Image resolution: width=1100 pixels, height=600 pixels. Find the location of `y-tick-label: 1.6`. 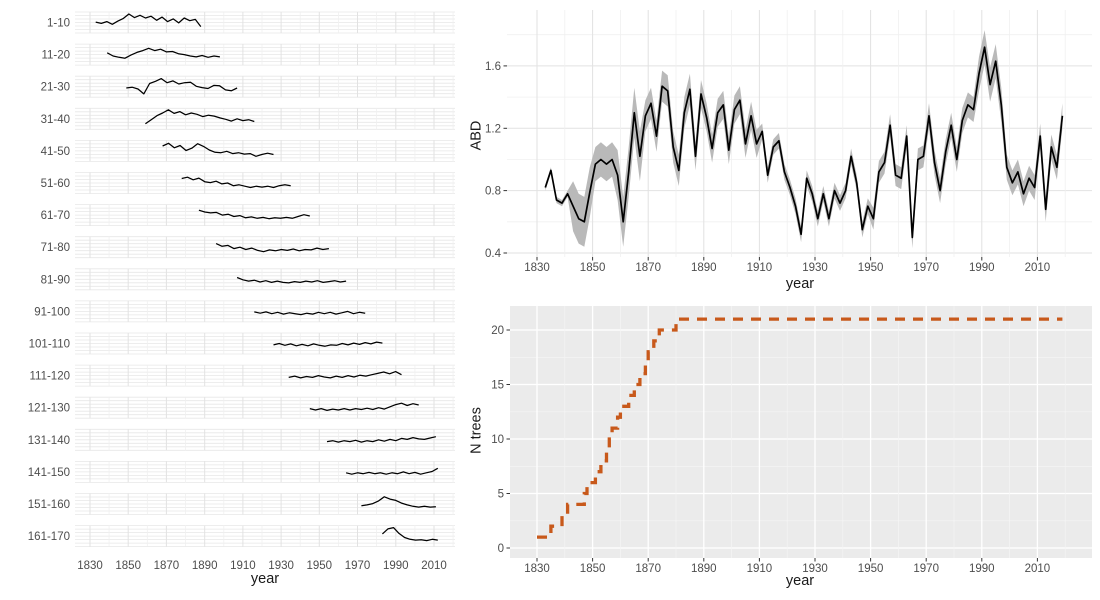

y-tick-label: 1.6 is located at coordinates (493, 67).